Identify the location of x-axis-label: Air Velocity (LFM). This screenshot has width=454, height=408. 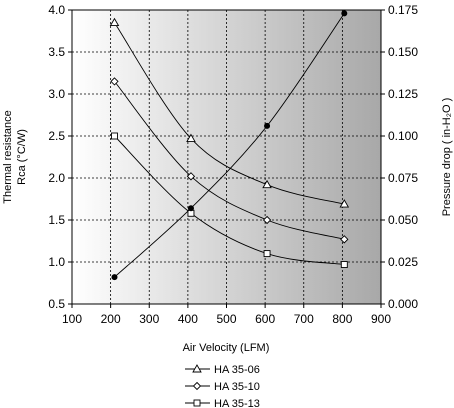
(226, 348).